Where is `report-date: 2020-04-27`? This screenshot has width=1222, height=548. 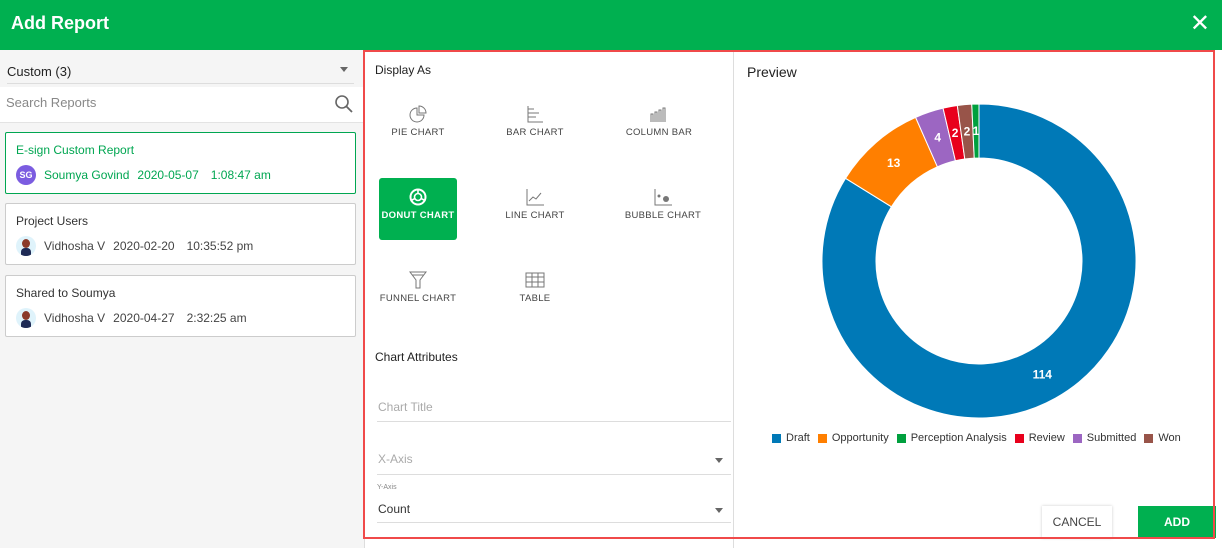
report-date: 2020-04-27 is located at coordinates (144, 318).